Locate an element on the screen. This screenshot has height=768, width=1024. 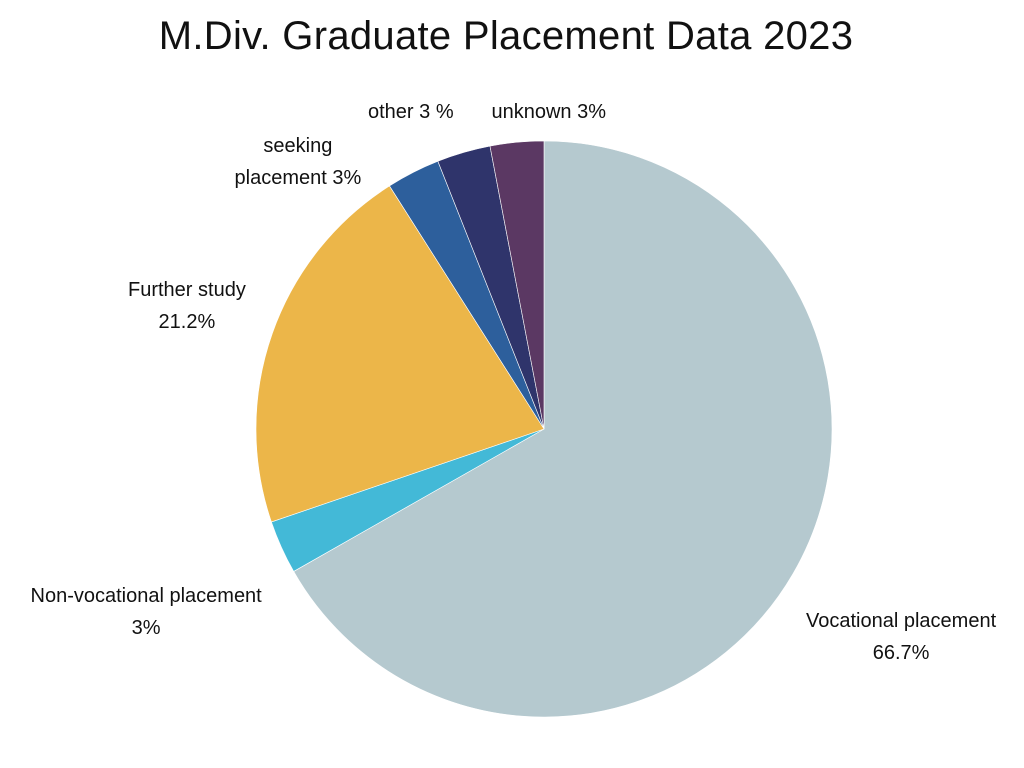
chart-title: M.Div. Graduate Placement Data 2023 is located at coordinates (506, 36).